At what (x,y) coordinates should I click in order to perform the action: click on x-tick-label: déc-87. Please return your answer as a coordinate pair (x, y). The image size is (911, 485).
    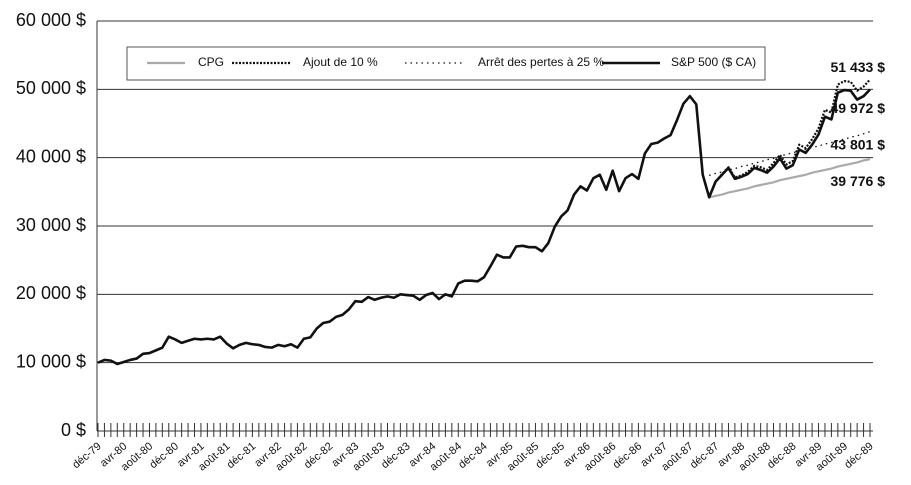
    Looking at the image, I should click on (704, 455).